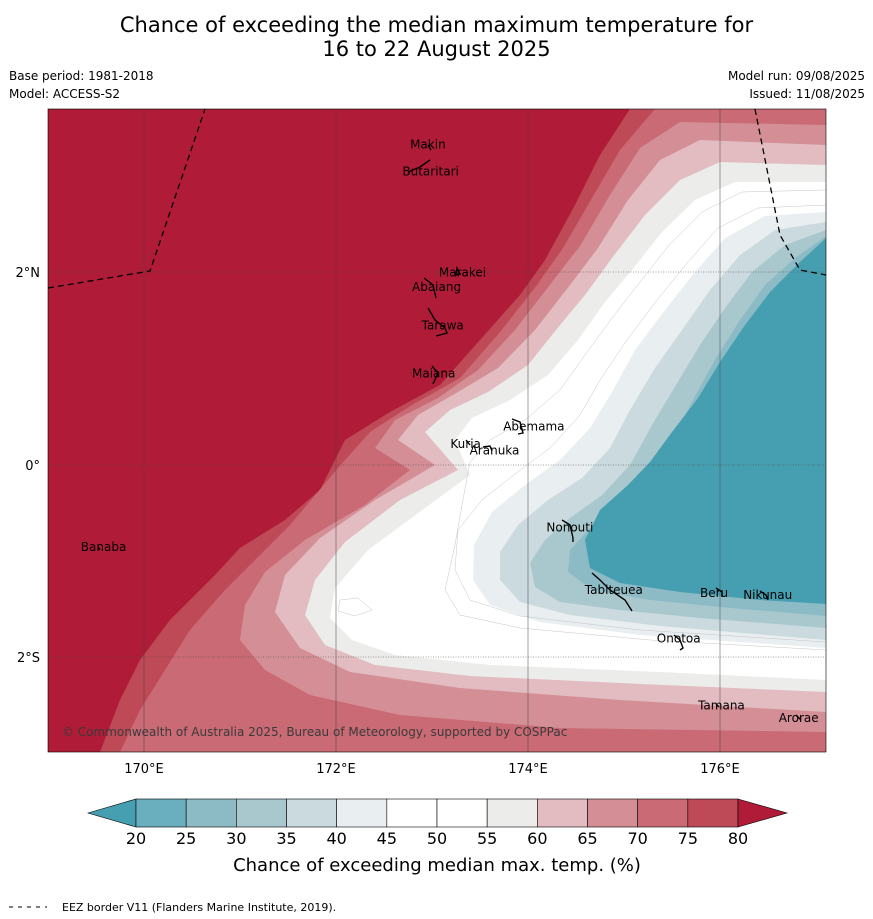  I want to click on colorbar-tick-labels: 20 25 30 35 40 45 50 55 60 65 70 75 80, so click(437, 838).